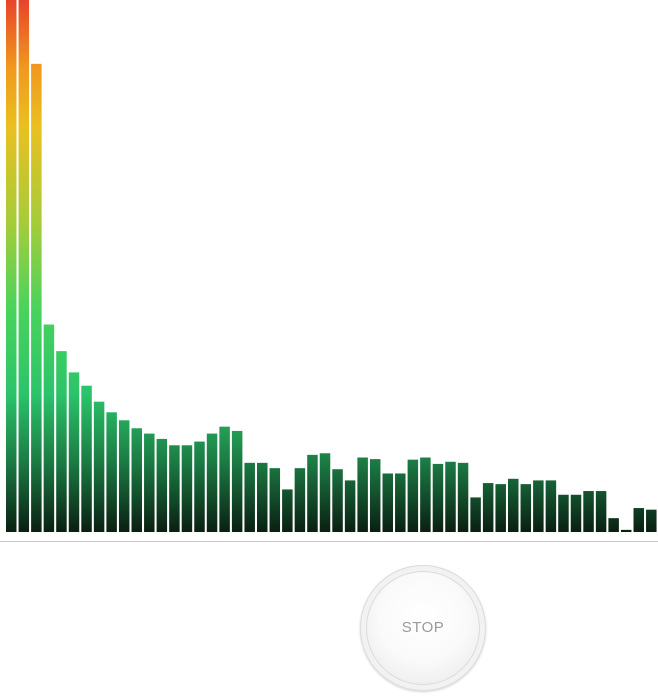 The width and height of the screenshot is (658, 700). I want to click on stop-button-label: STOP, so click(423, 627).